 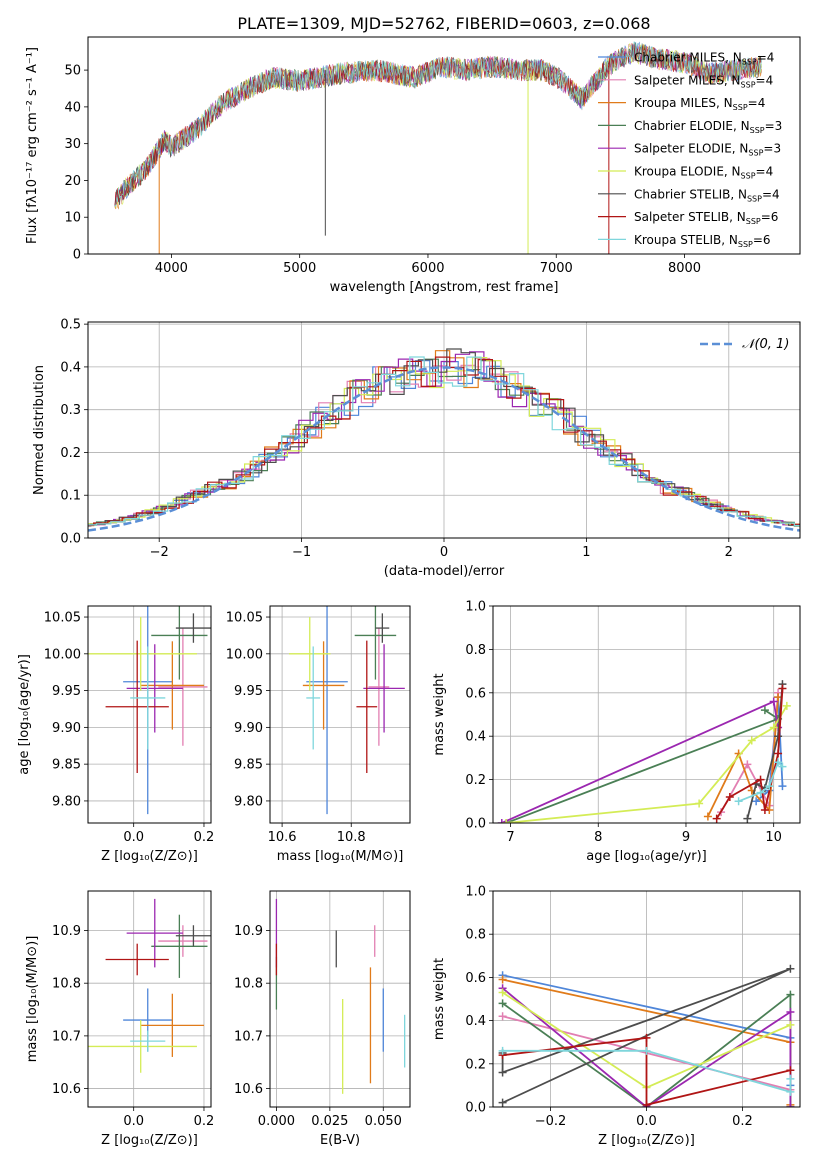 What do you see at coordinates (646, 856) in the screenshot?
I see `x-axis-label: age [log₁₀(age/yr)]` at bounding box center [646, 856].